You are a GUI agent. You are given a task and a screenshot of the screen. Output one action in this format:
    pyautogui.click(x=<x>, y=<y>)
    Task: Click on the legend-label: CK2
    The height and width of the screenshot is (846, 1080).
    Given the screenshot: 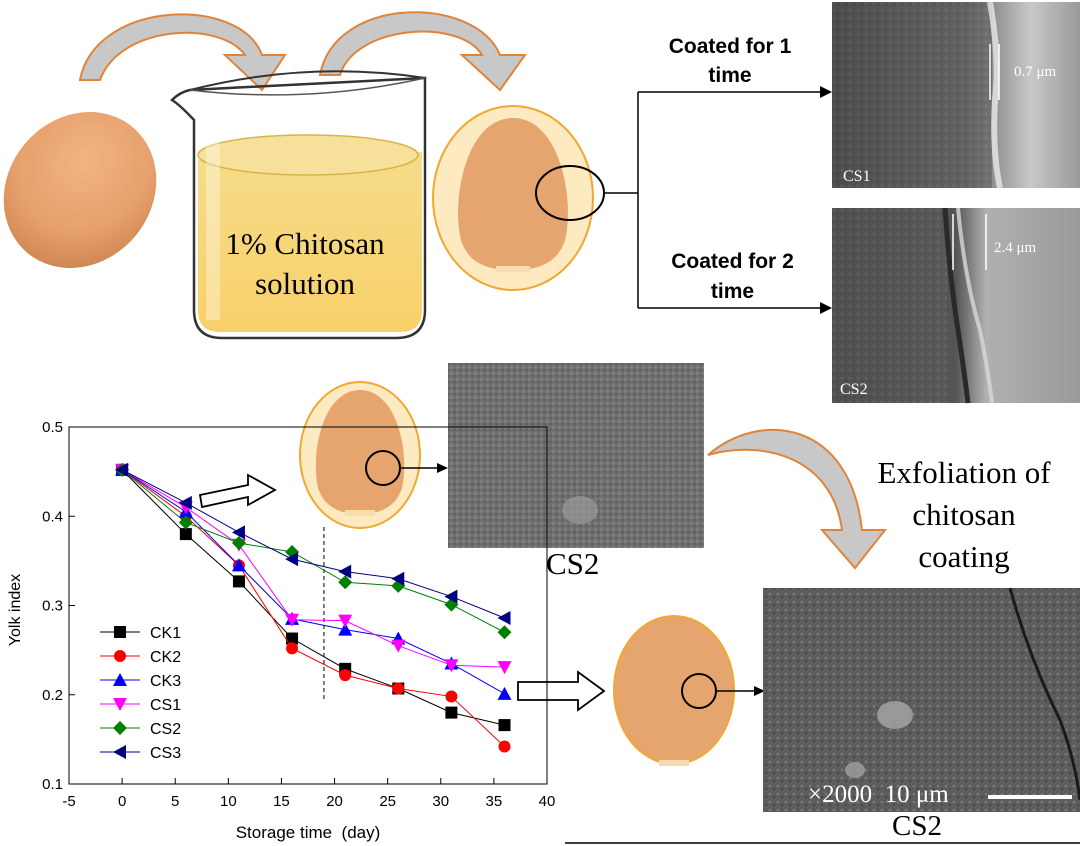 What is the action you would take?
    pyautogui.click(x=165, y=657)
    